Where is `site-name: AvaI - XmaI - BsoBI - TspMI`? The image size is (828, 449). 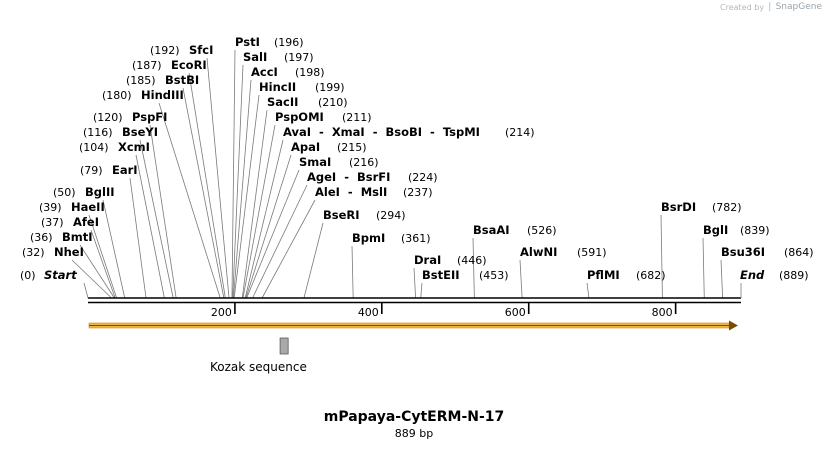
site-name: AvaI - XmaI - BsoBI - TspMI is located at coordinates (381, 132).